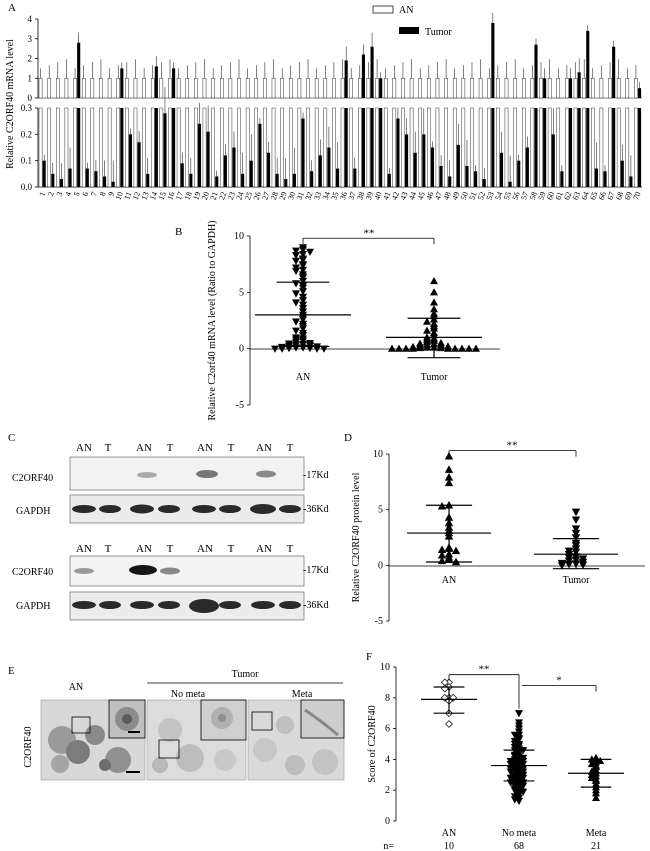  Describe the element at coordinates (596, 833) in the screenshot. I see `x-category-label: Meta` at that location.